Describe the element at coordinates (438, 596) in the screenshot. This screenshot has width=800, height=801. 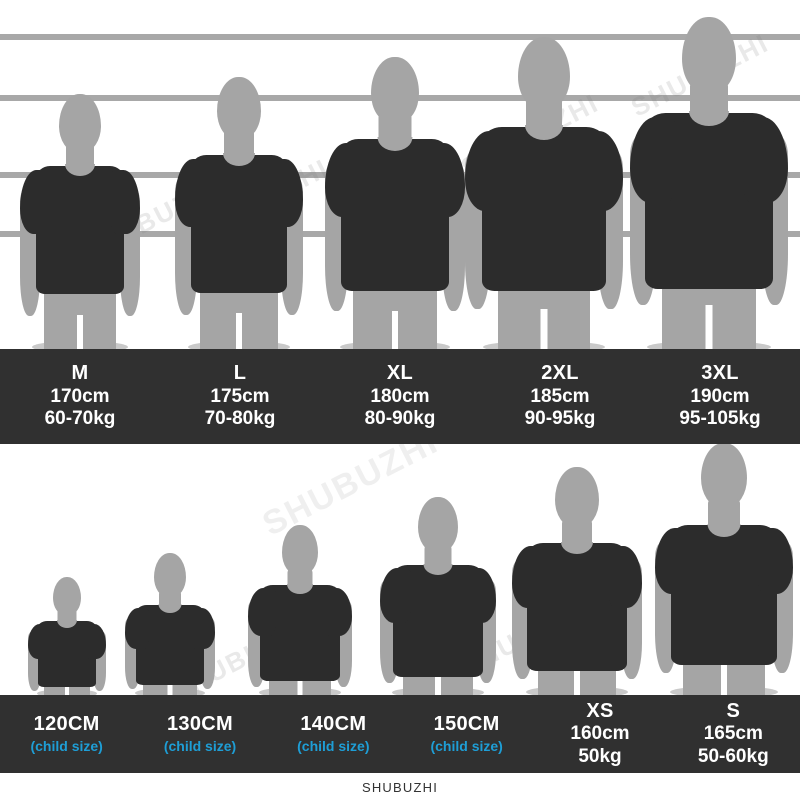
I see `figure-150cm` at that location.